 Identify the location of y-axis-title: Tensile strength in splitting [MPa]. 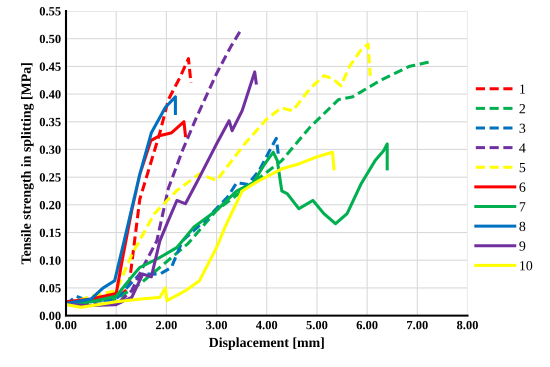
(27, 163).